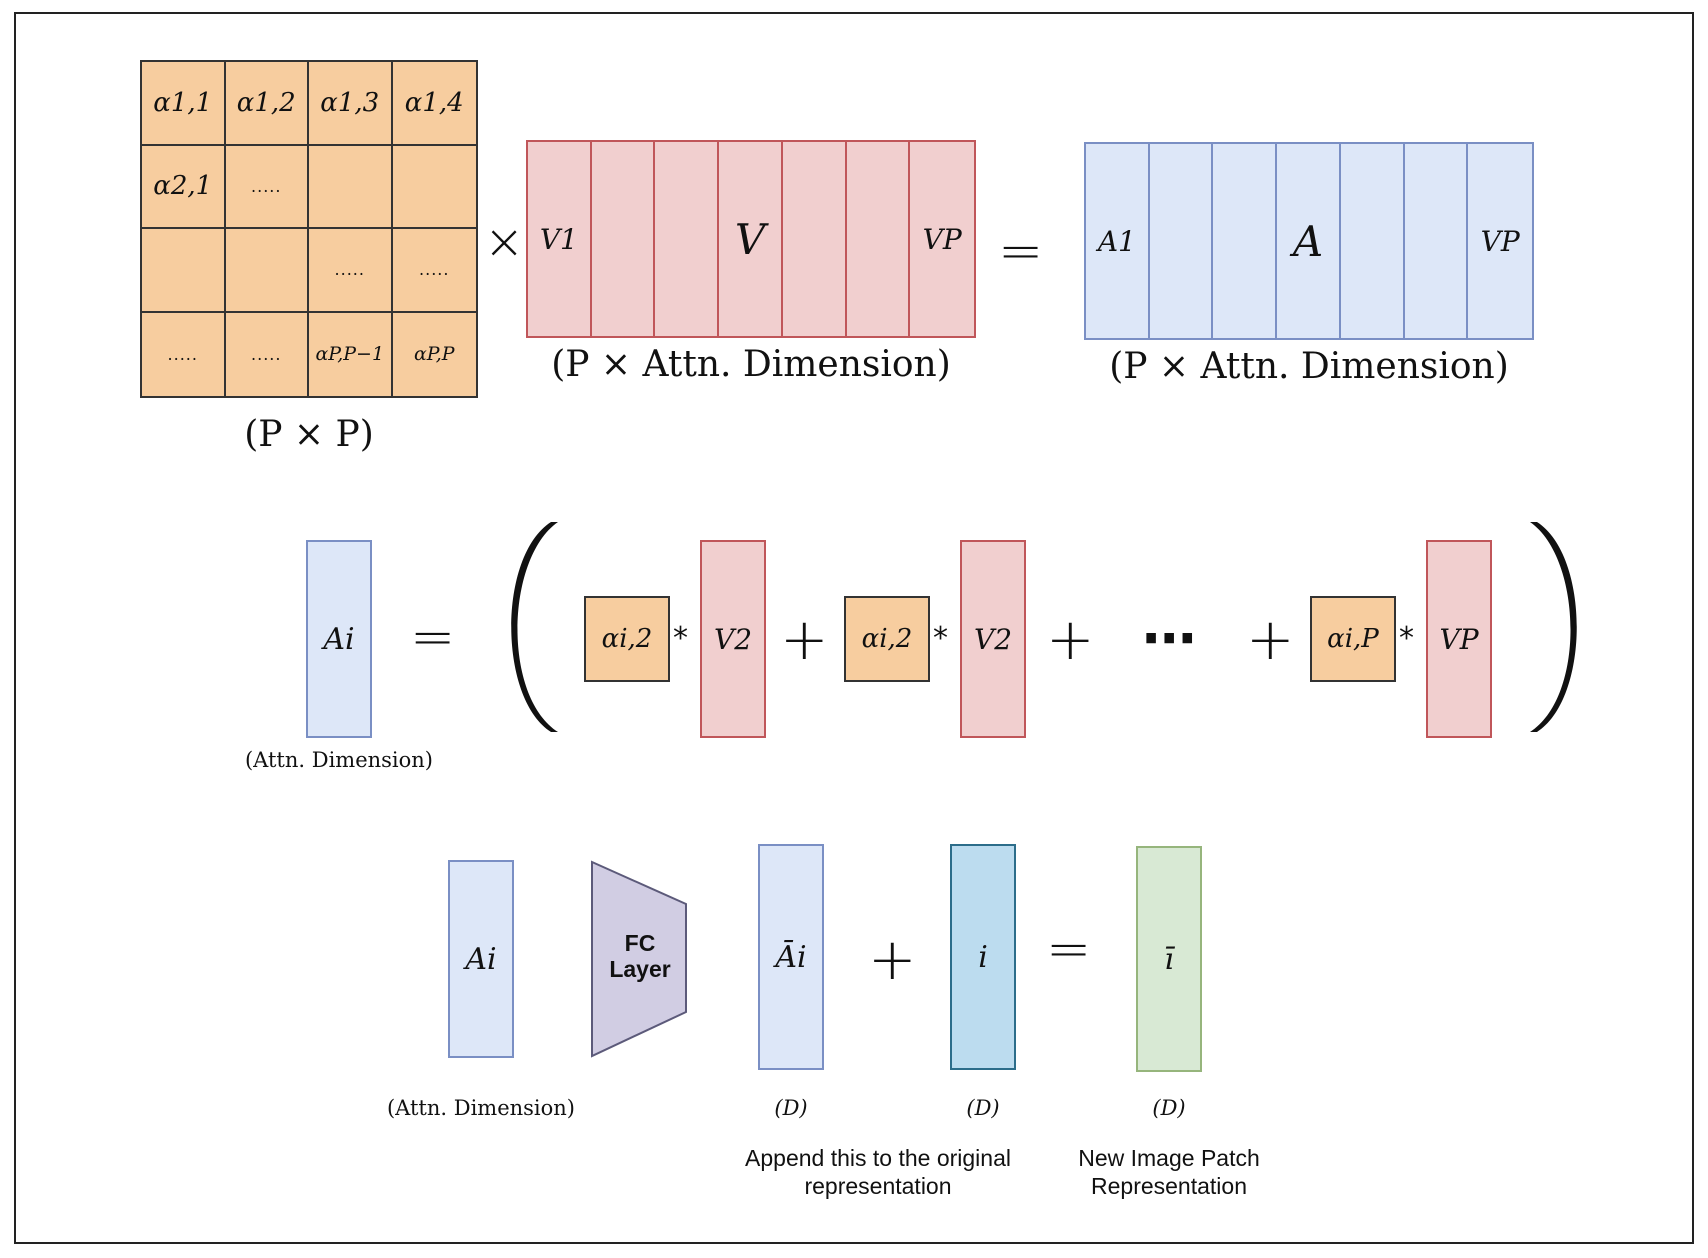  What do you see at coordinates (504, 242) in the screenshot?
I see `times-operator: ×` at bounding box center [504, 242].